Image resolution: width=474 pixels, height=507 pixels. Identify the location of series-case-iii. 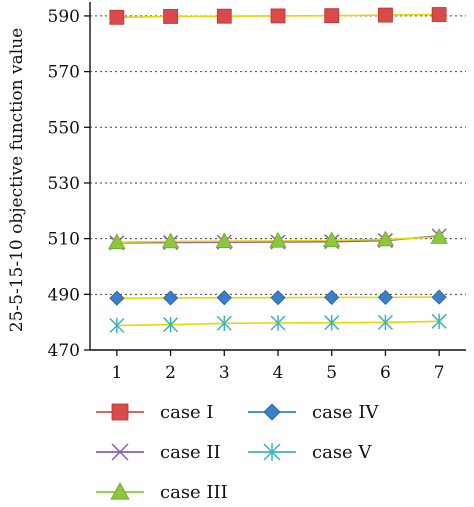
(278, 239).